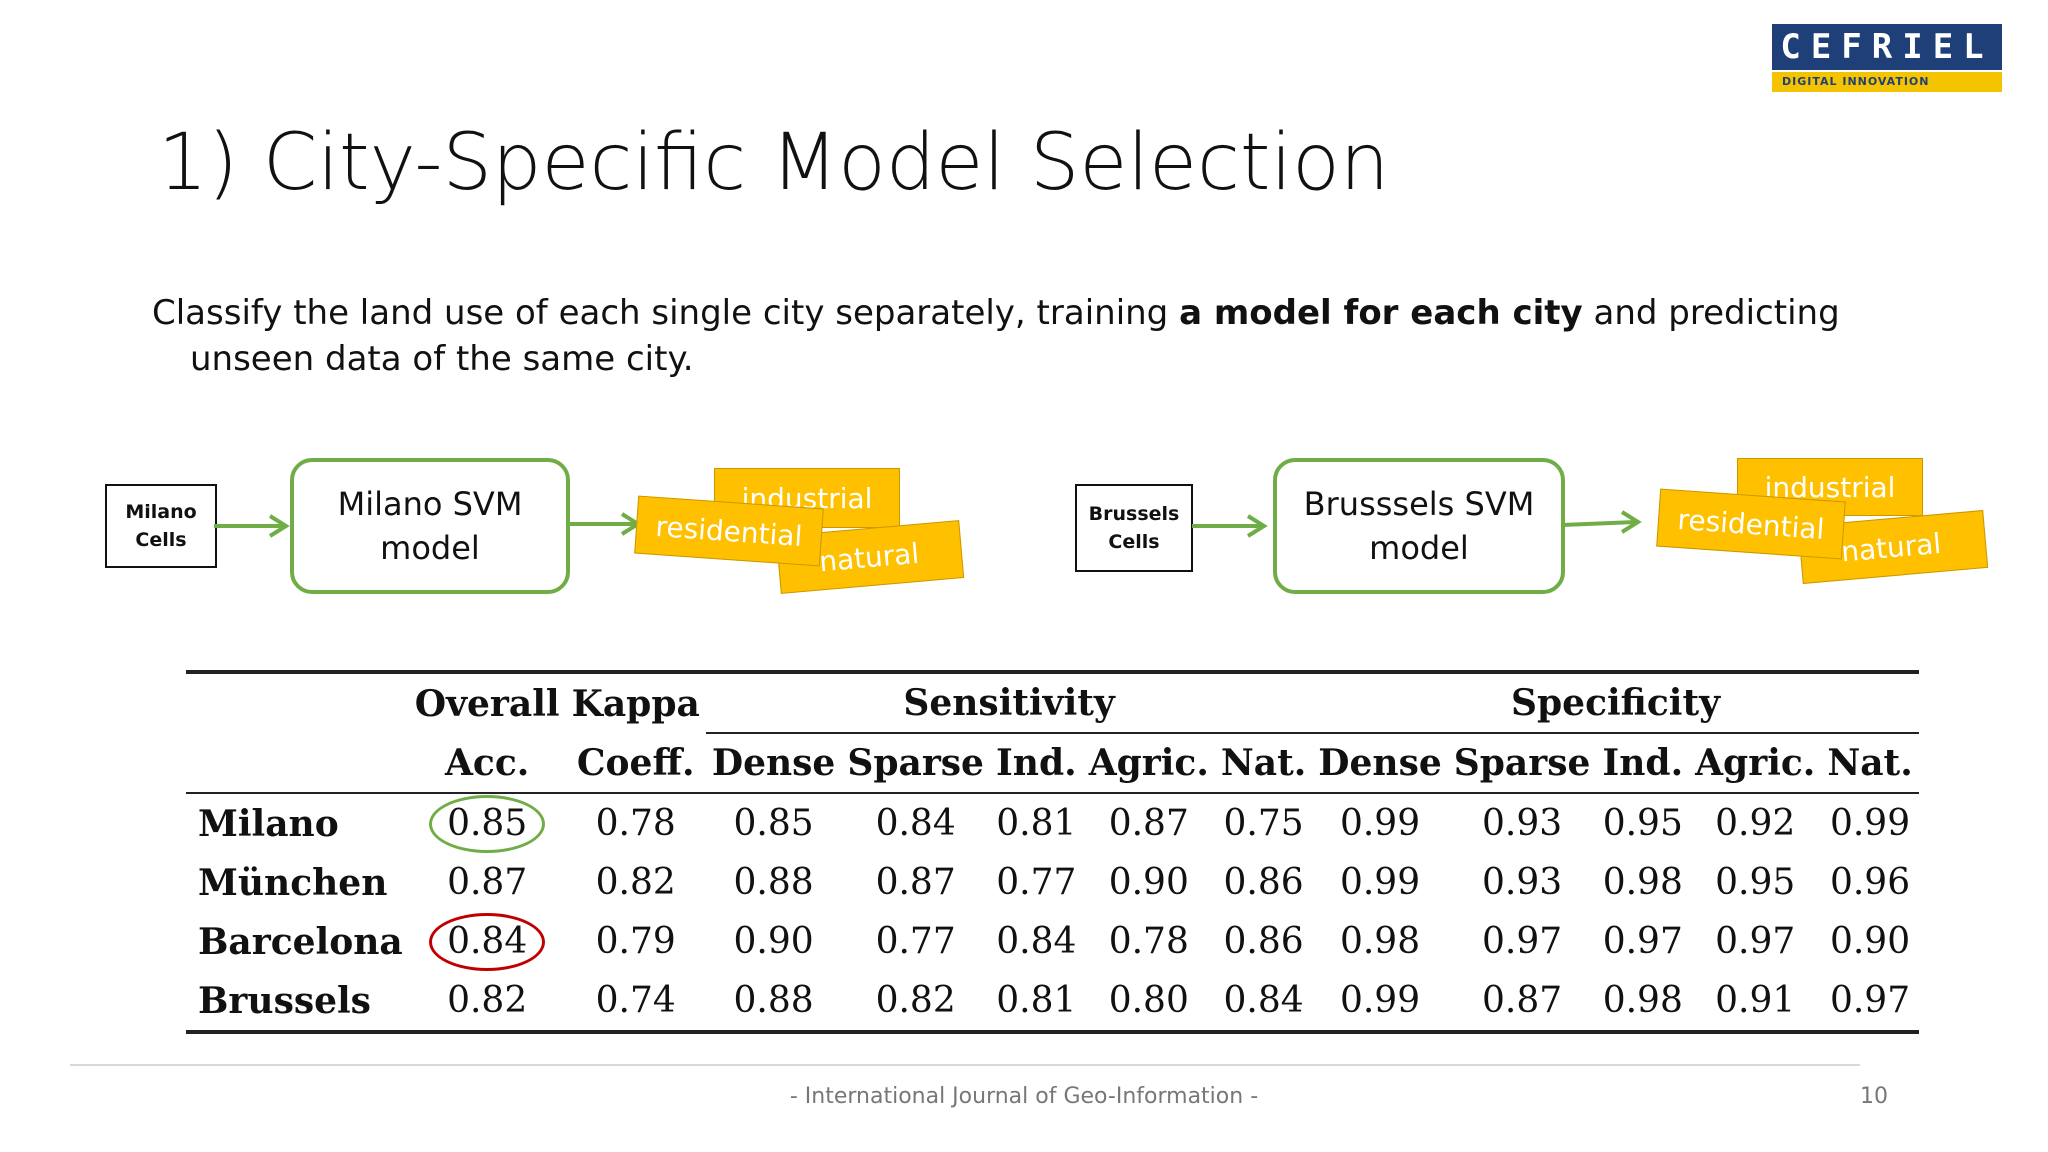 The image size is (2048, 1152). What do you see at coordinates (1522, 763) in the screenshot?
I see `sub-header: Sparse` at bounding box center [1522, 763].